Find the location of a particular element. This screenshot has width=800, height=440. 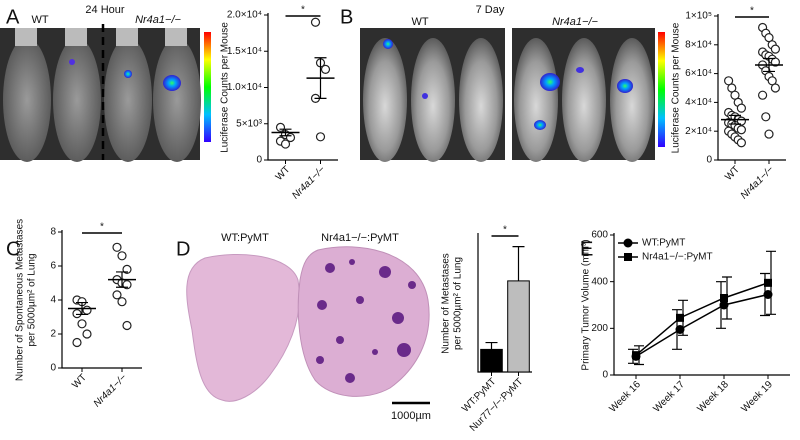

y-tick-label: 1×10⁵ is located at coordinates (698, 16).